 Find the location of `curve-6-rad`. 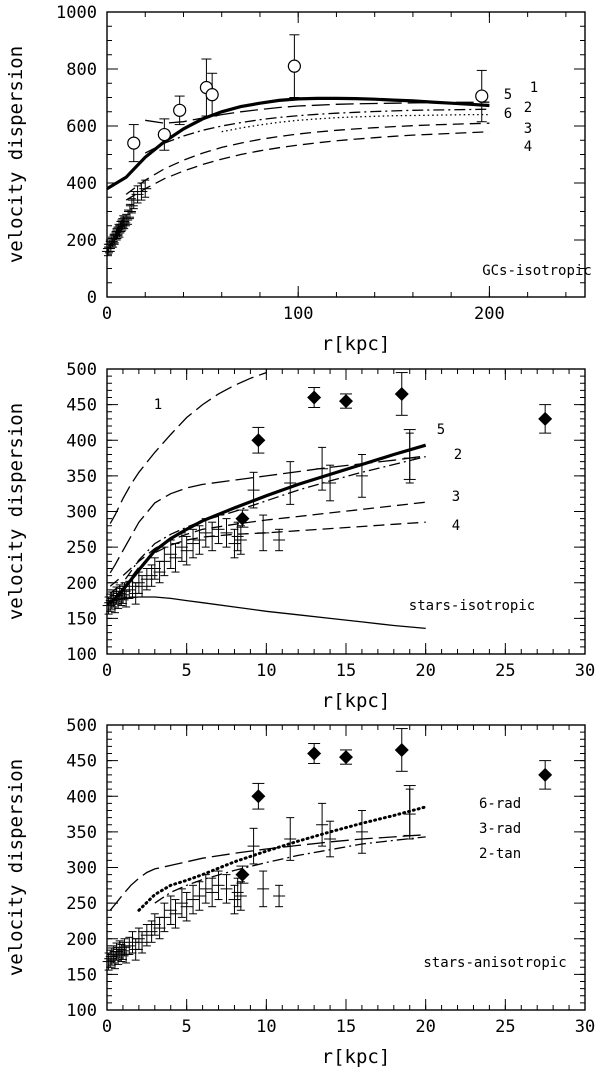

curve-6-rad is located at coordinates (282, 858).